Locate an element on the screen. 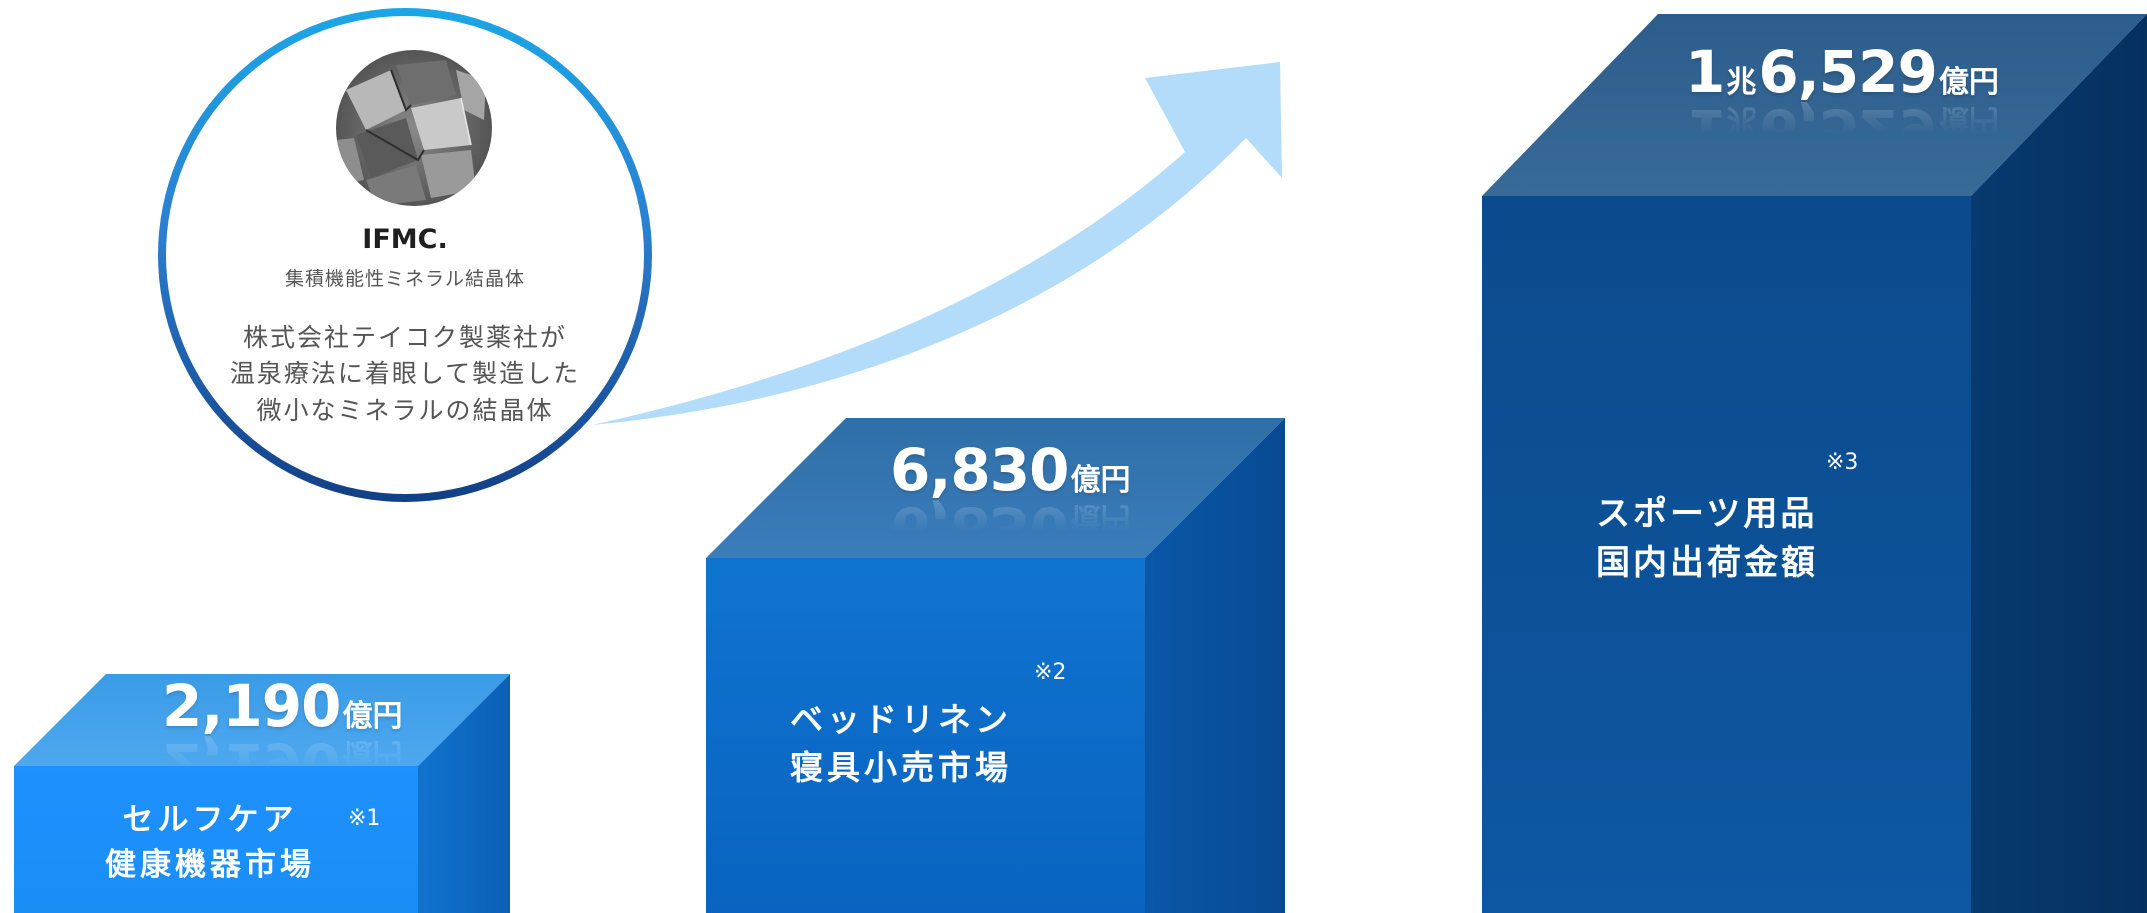 The width and height of the screenshot is (2147, 913). bar-top-sports is located at coordinates (1814, 105).